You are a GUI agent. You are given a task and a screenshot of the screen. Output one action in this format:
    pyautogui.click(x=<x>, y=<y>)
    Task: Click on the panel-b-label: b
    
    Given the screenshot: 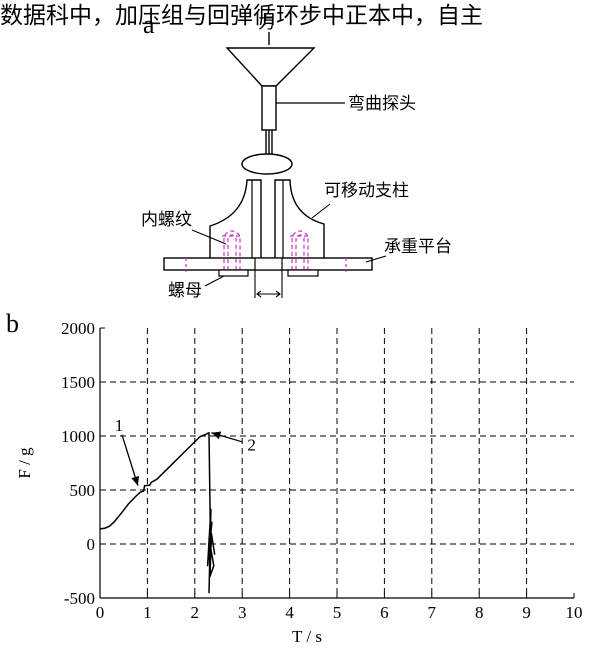 What is the action you would take?
    pyautogui.click(x=12, y=323)
    